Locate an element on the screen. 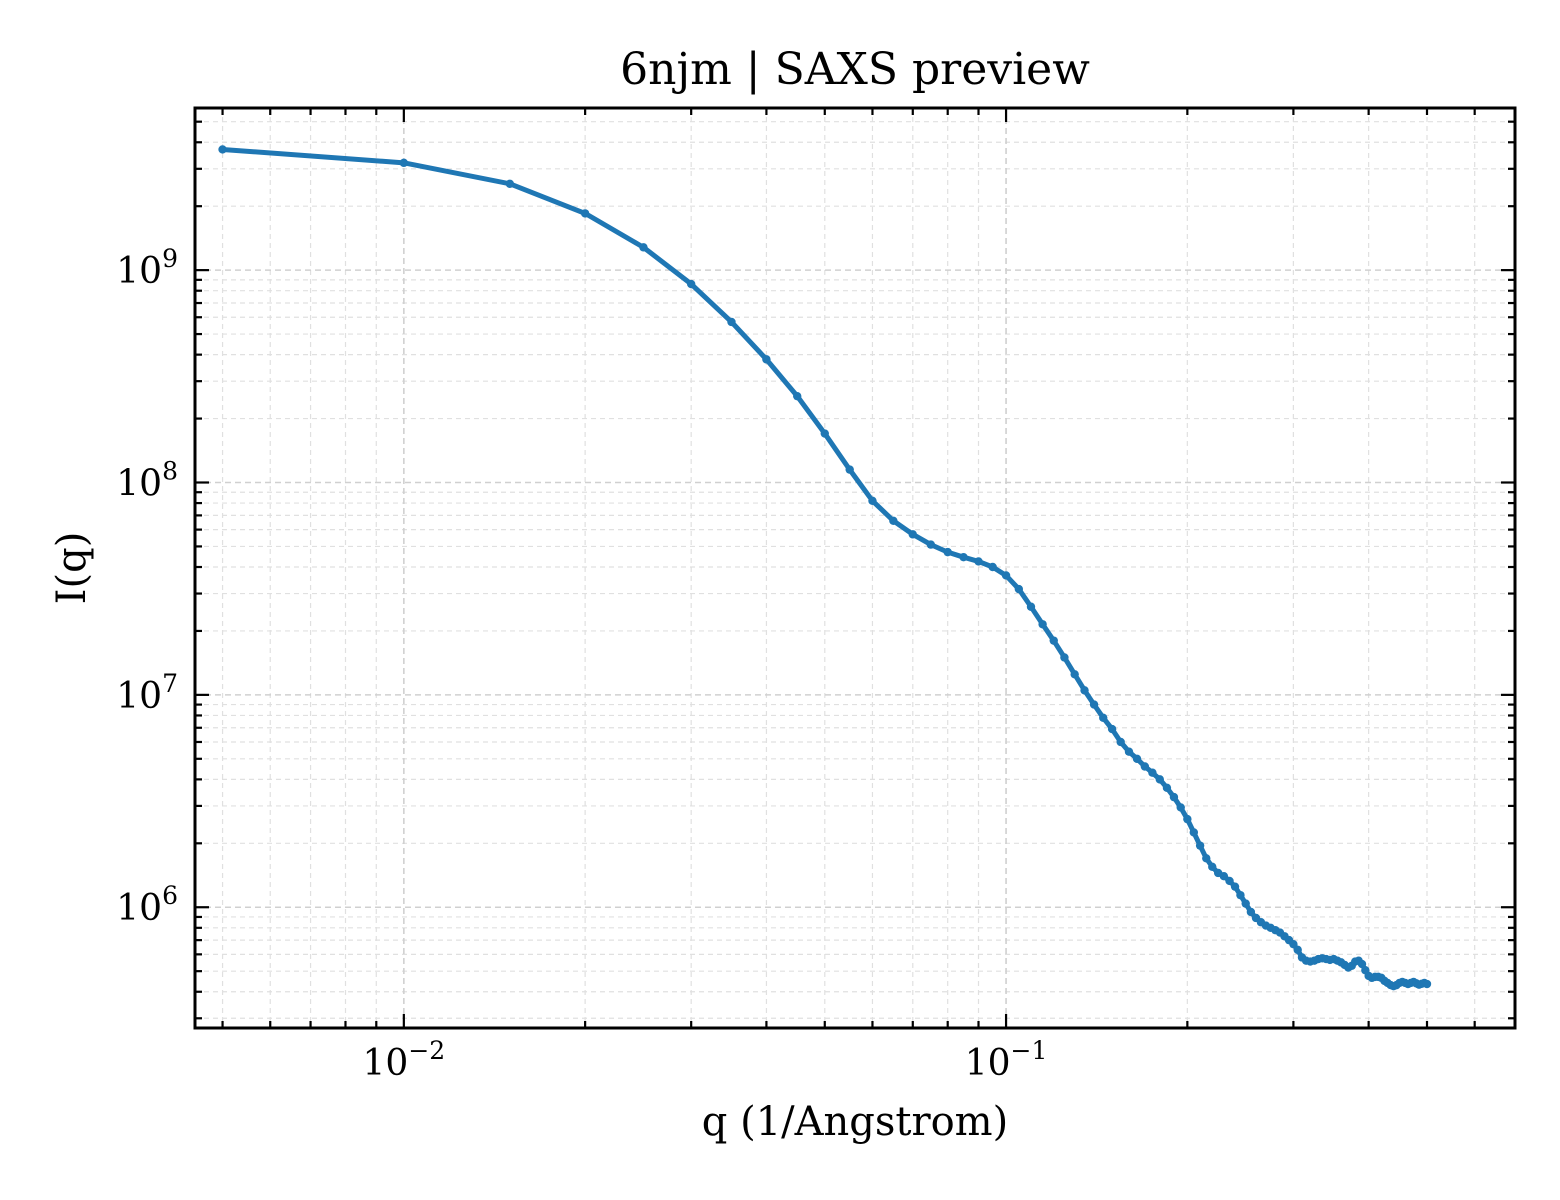  y-tick-label: 10⁶ is located at coordinates (147, 905).